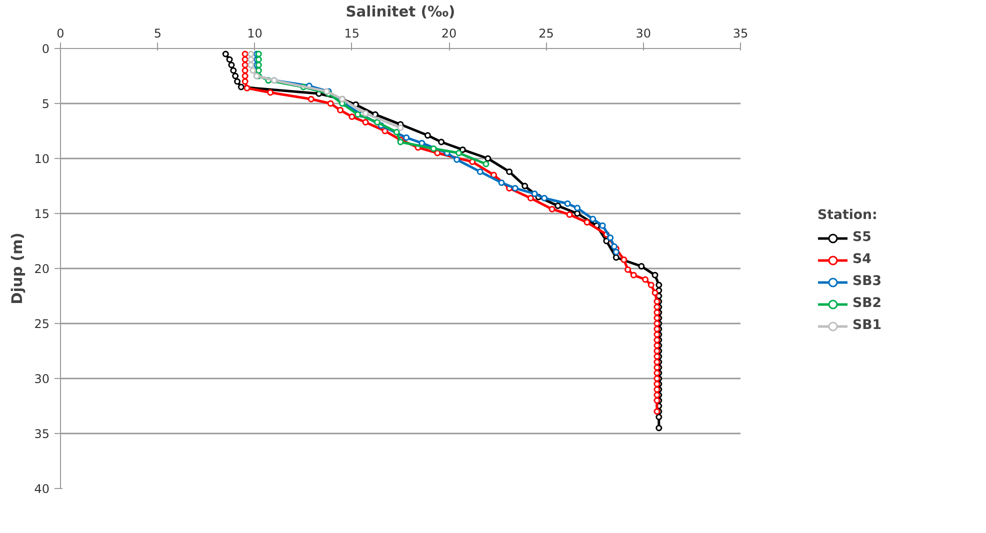 The height and width of the screenshot is (533, 986). What do you see at coordinates (848, 215) in the screenshot?
I see `legend-title: Station:` at bounding box center [848, 215].